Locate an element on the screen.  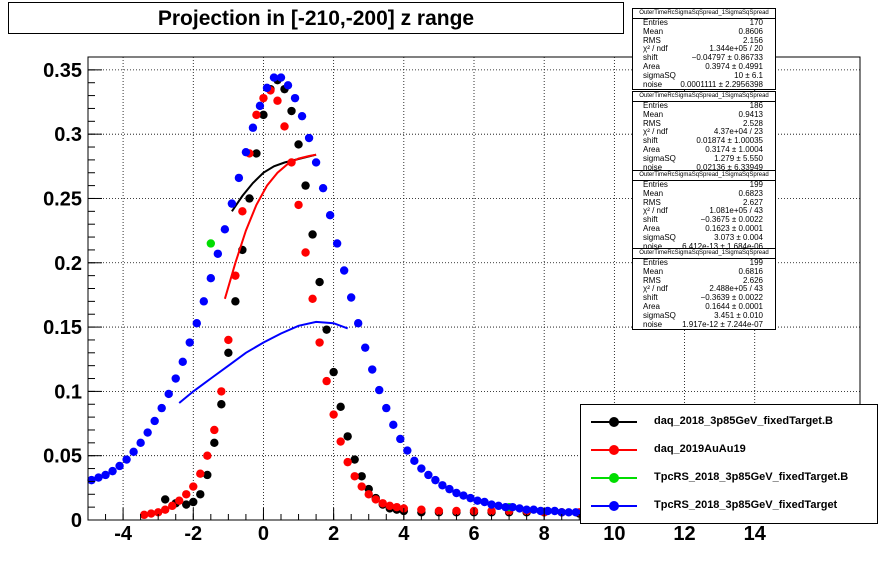
x-tick-label: 12 is located at coordinates (684, 534).